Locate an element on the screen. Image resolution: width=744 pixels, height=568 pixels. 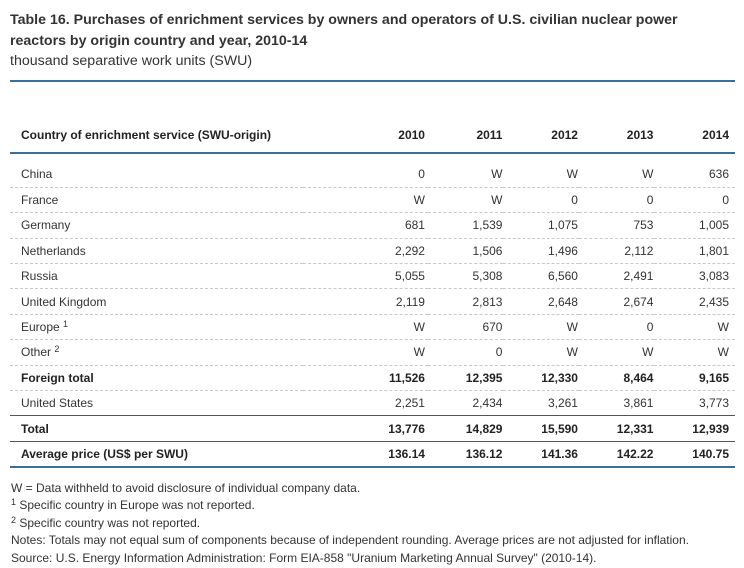
cell-2010: 11,526 is located at coordinates (365, 378).